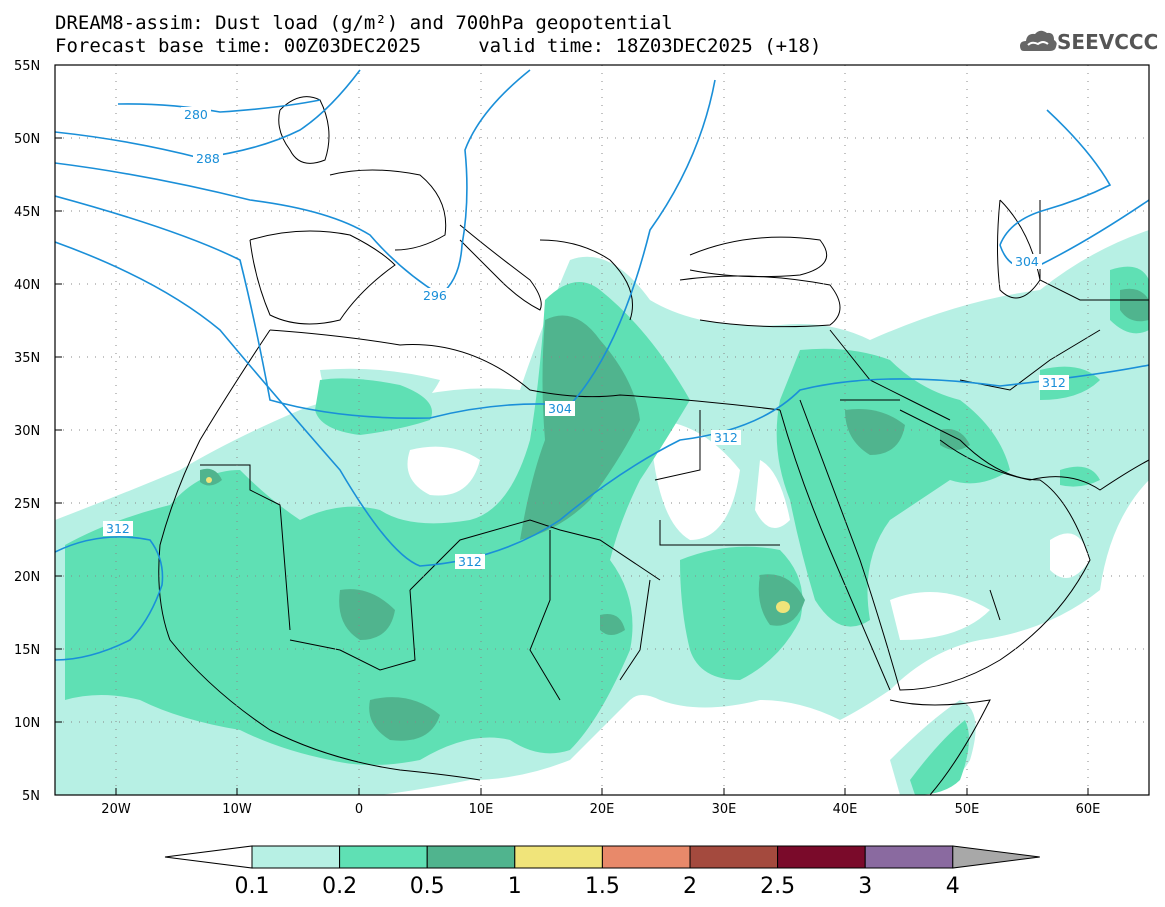  Describe the element at coordinates (1108, 42) in the screenshot. I see `logo-text: SEEVCCC` at that location.